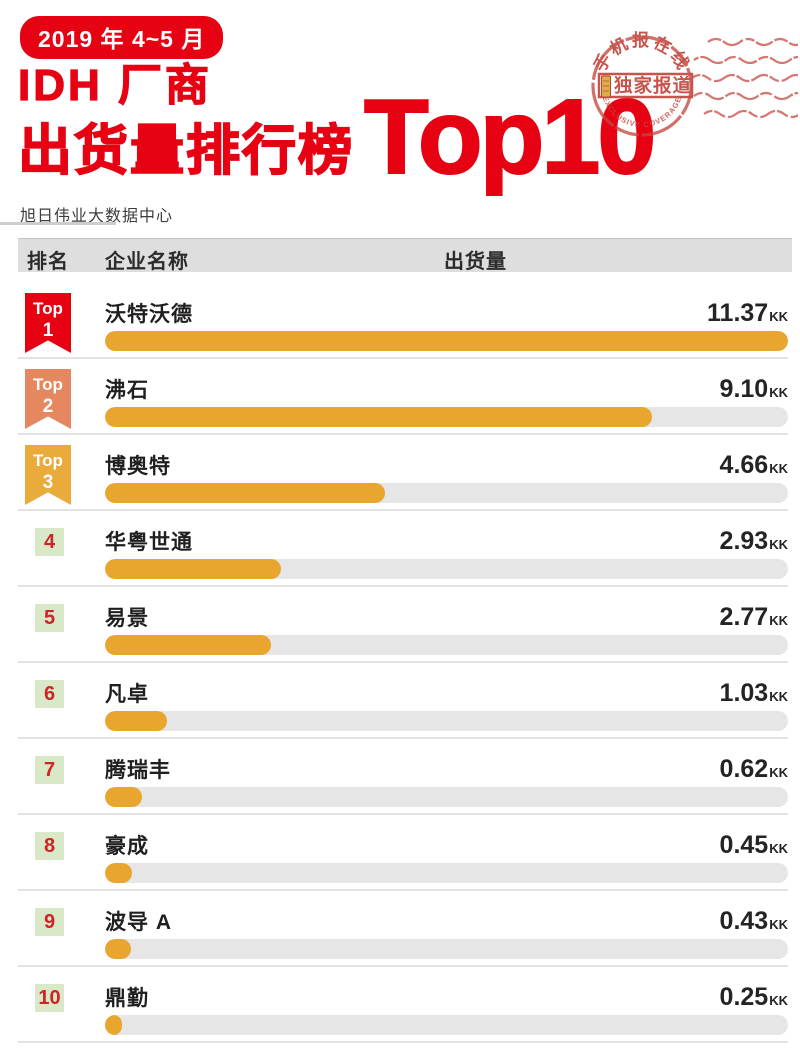 The image size is (800, 1056). Describe the element at coordinates (49, 922) in the screenshot. I see `rank-badge: Top 9` at that location.